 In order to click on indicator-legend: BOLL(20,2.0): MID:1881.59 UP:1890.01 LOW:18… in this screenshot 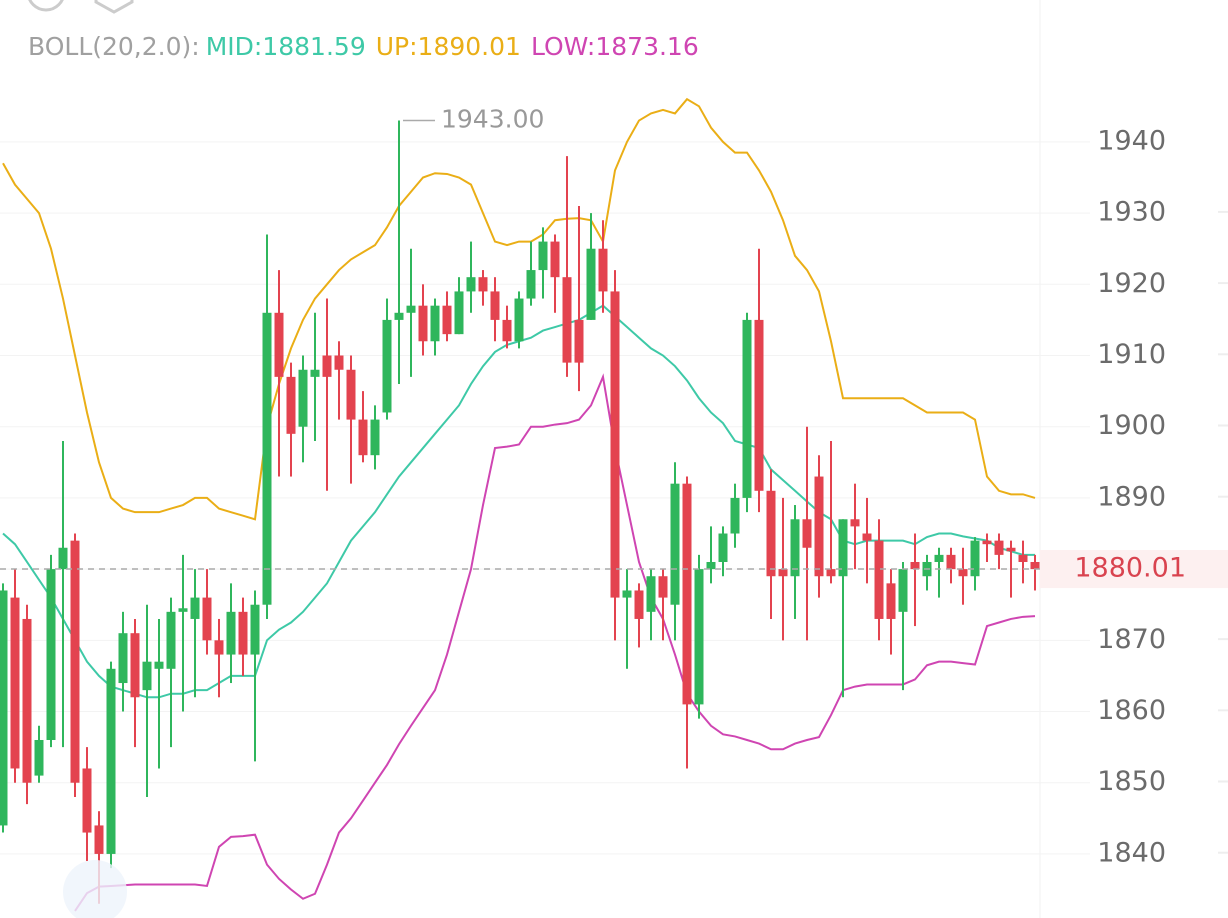, I will do `click(363, 46)`.